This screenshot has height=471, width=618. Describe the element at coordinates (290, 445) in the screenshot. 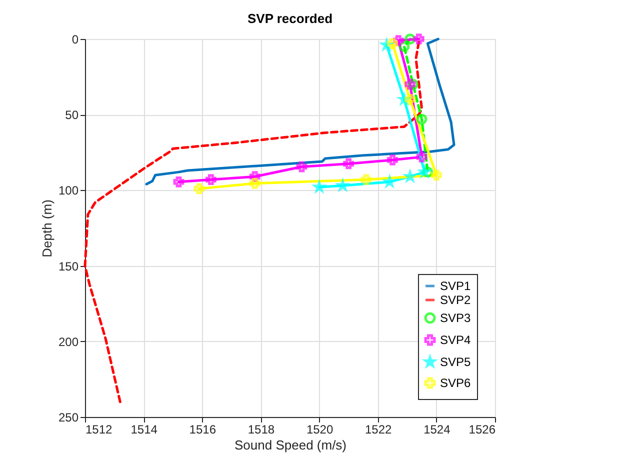

I see `x-axis-title: Sound Speed (m/s)` at that location.